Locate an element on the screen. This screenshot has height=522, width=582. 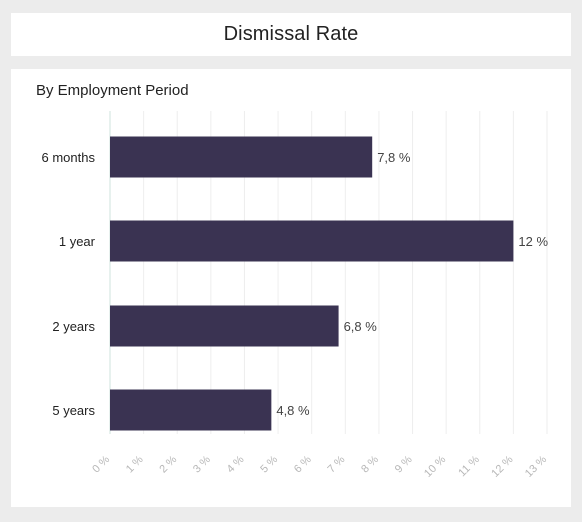
tick-label: 10 % is located at coordinates (435, 466).